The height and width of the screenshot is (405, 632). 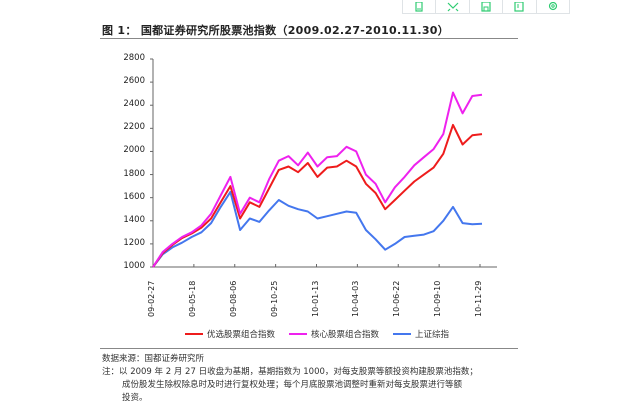 I want to click on export-button, so click(x=520, y=6).